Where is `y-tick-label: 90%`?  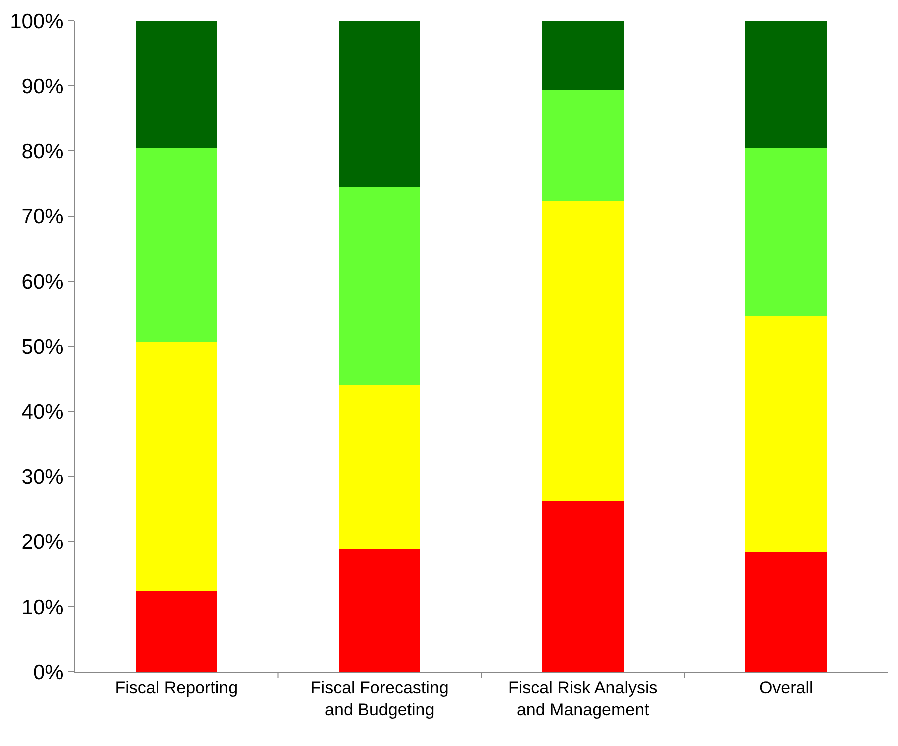 y-tick-label: 90% is located at coordinates (43, 86).